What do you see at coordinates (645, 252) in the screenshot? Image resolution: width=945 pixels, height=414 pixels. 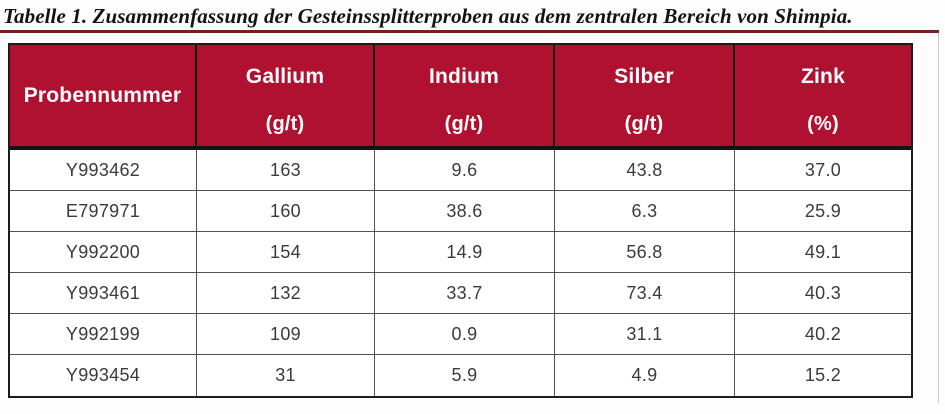 I see `cell-silber: 56.8` at bounding box center [645, 252].